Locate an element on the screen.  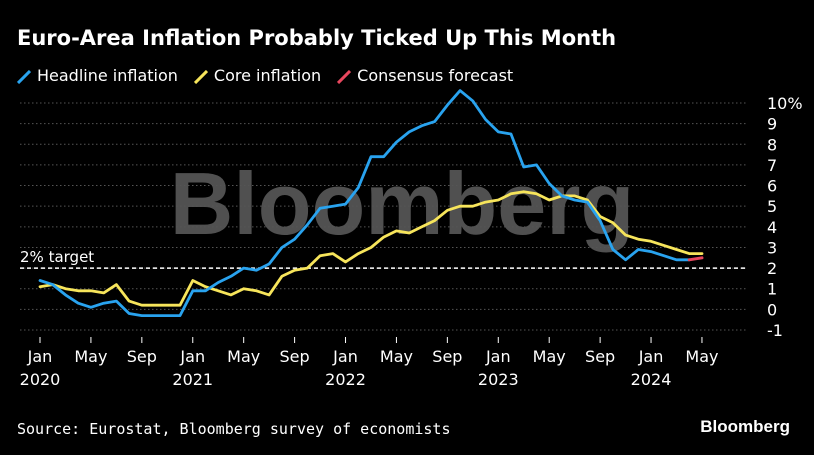
y-tick-label: -1 is located at coordinates (775, 330).